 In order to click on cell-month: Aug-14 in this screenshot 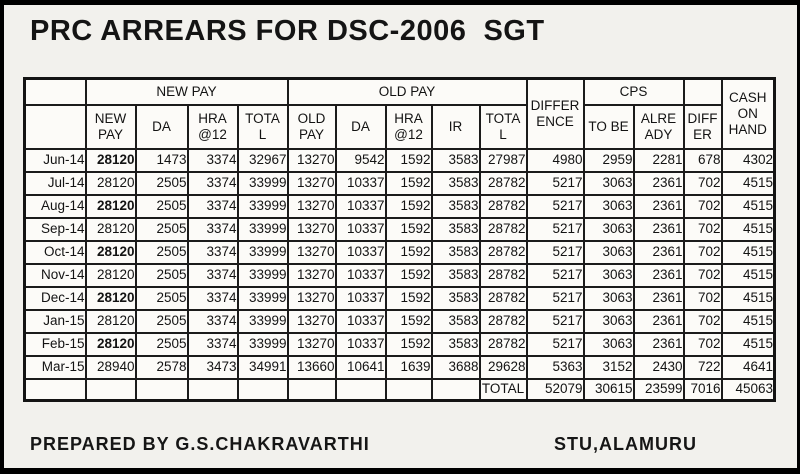, I will do `click(55, 206)`.